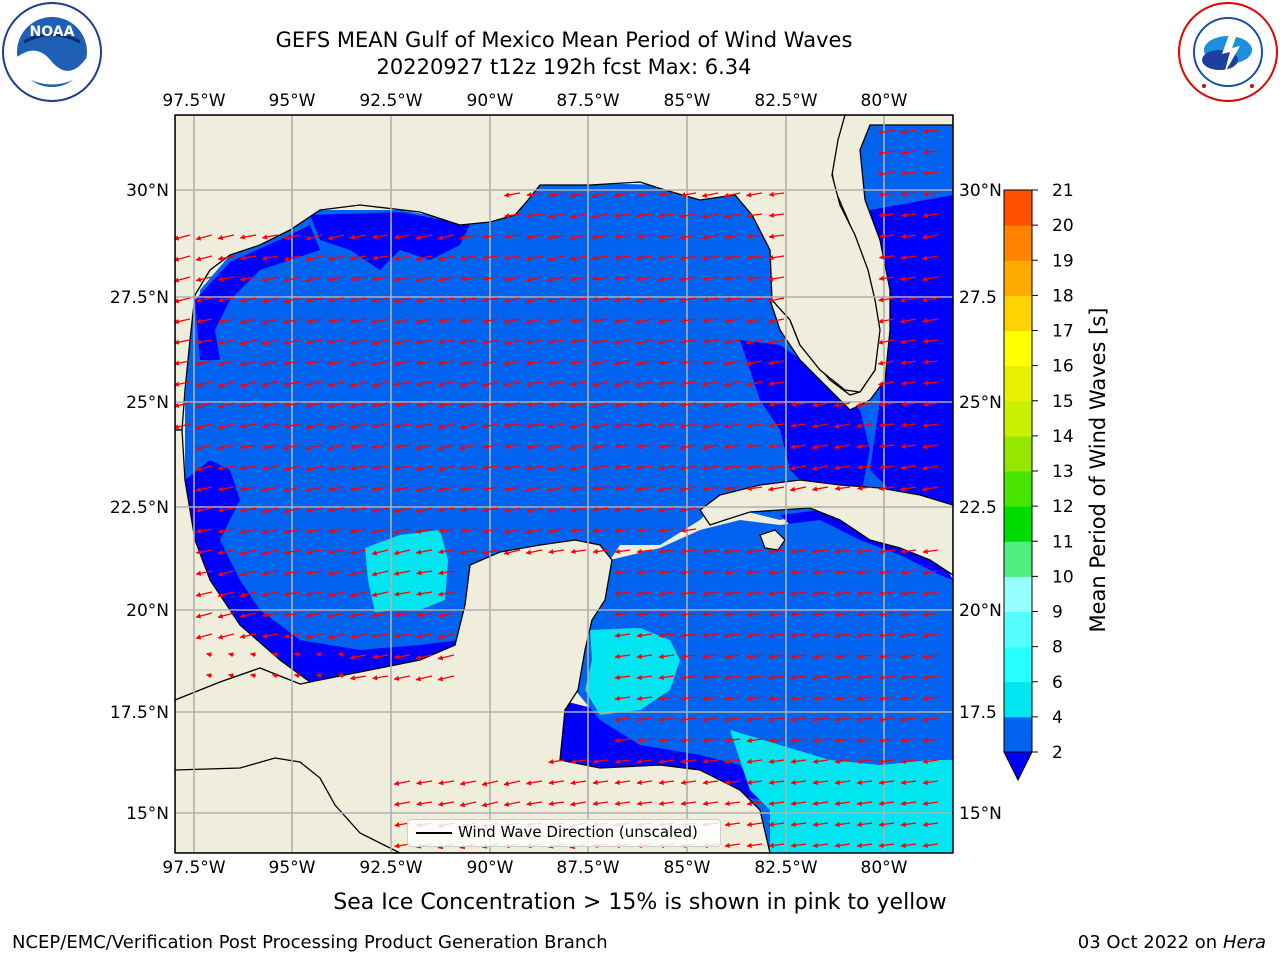 The image size is (1280, 960). Describe the element at coordinates (1057, 648) in the screenshot. I see `colorbar-tick-label: 8` at that location.